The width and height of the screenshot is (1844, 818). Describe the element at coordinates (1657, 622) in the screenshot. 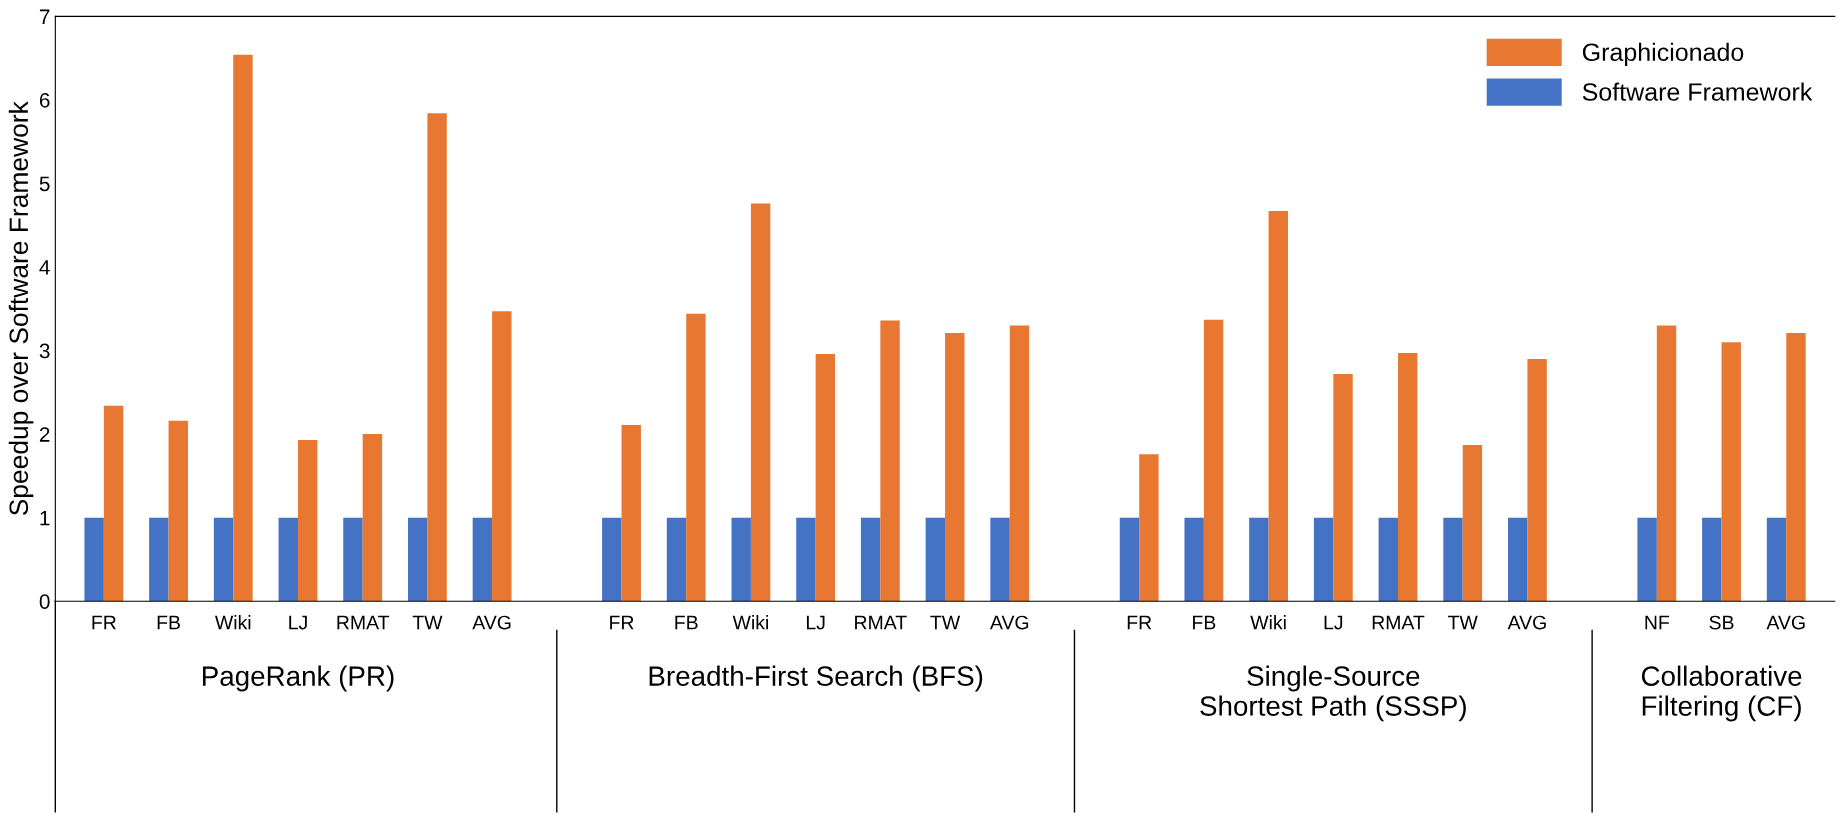

I see `x-tick-label: NF` at that location.